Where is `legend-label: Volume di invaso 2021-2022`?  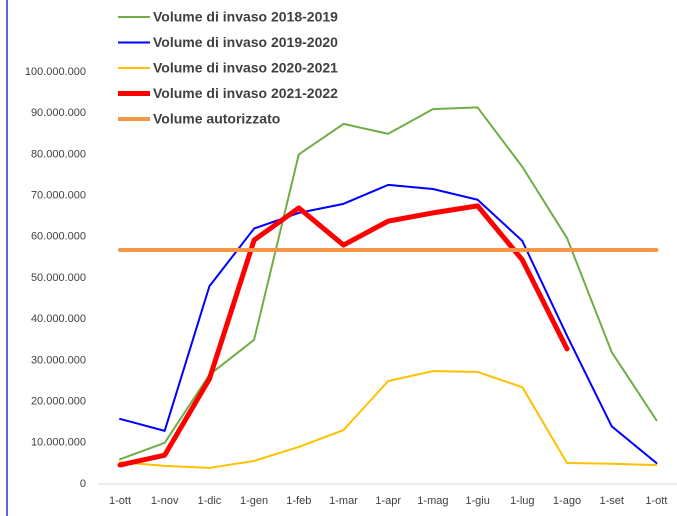 legend-label: Volume di invaso 2021-2022 is located at coordinates (245, 93).